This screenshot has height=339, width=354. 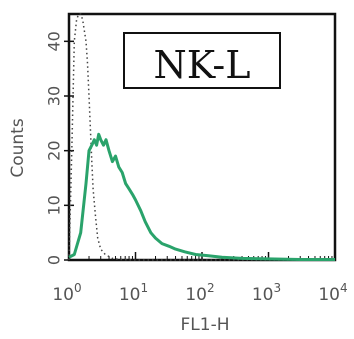 What do you see at coordinates (266, 293) in the screenshot?
I see `x-tick-label: 10³` at bounding box center [266, 293].